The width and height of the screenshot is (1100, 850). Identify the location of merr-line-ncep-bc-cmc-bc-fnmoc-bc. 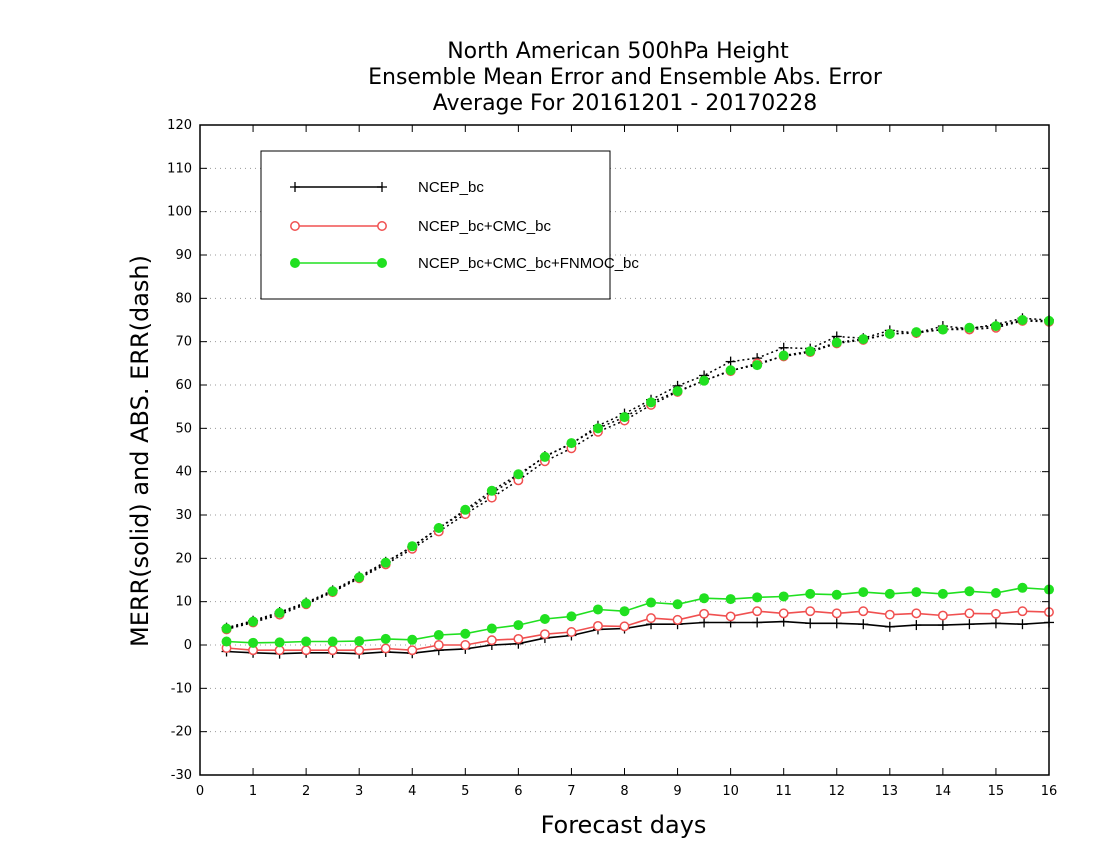
(638, 615).